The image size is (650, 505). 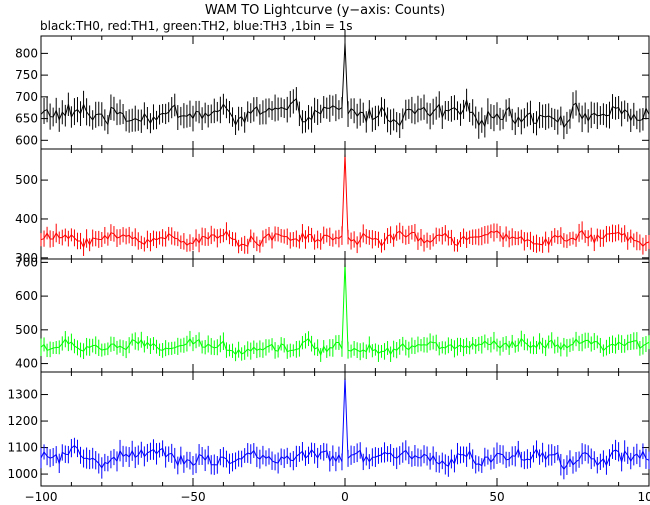 What do you see at coordinates (325, 10) in the screenshot?
I see `chart-title: WAM TO Lightcurve (y−axis: Counts)` at bounding box center [325, 10].